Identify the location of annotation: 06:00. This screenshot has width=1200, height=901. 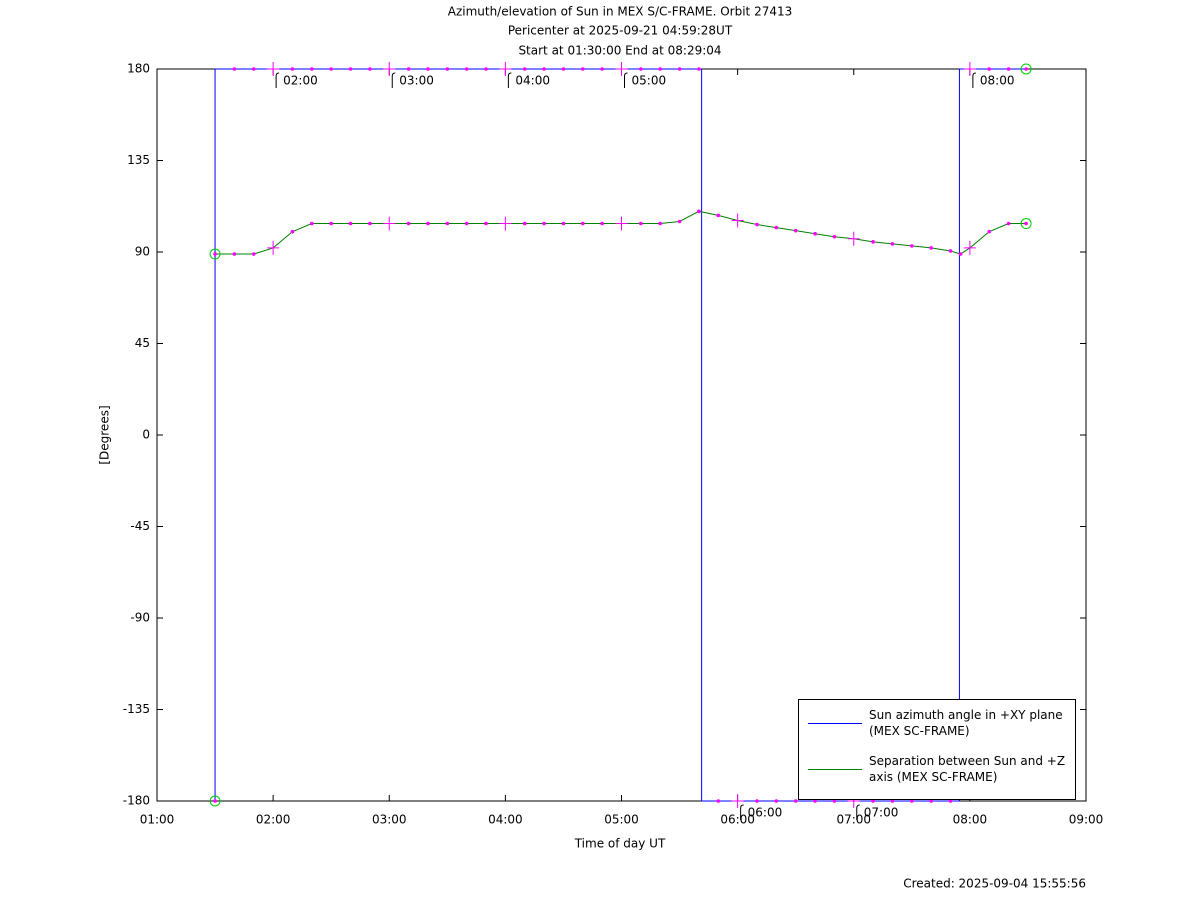
(765, 813).